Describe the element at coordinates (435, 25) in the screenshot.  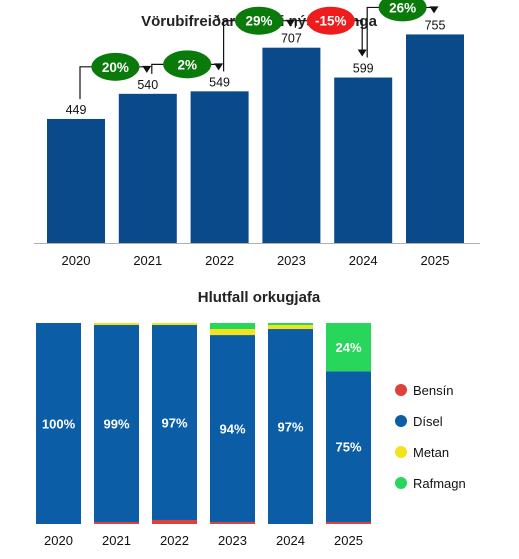
I see `value-label-2025: 755` at that location.